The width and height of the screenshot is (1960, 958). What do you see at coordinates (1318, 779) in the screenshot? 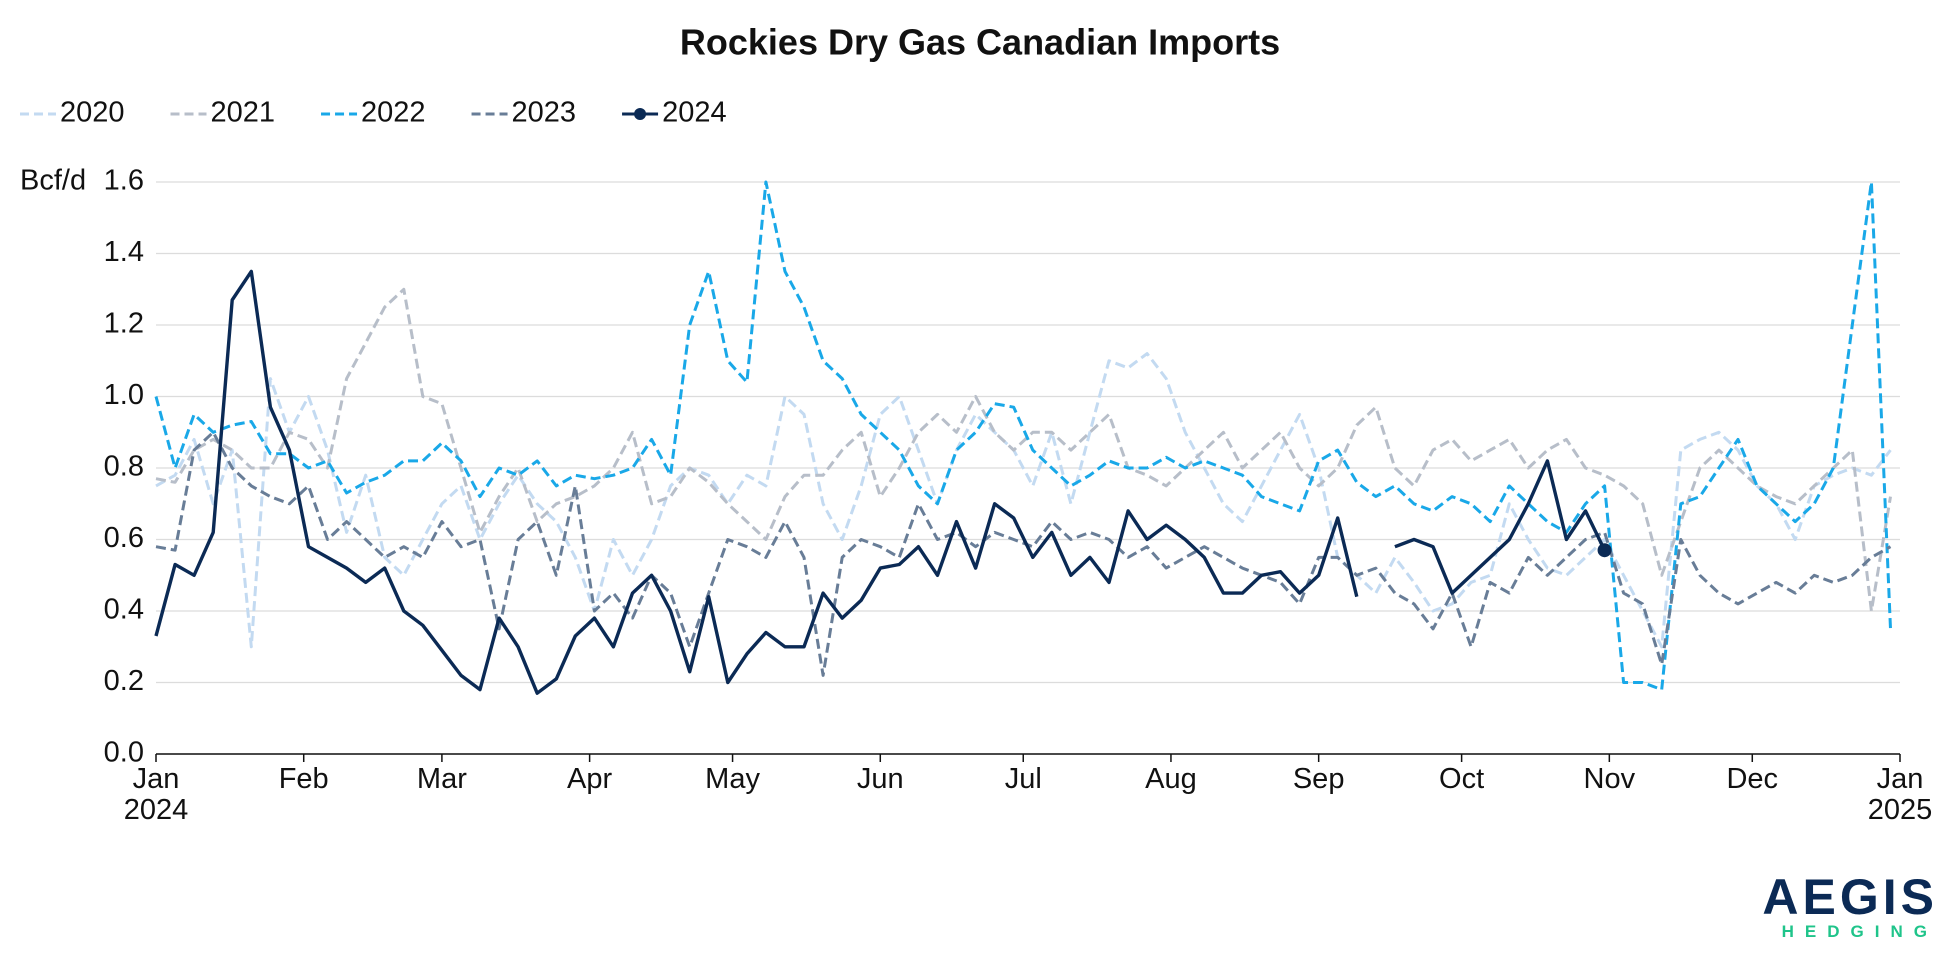
I see `x-tick-label: Sep` at bounding box center [1318, 779].